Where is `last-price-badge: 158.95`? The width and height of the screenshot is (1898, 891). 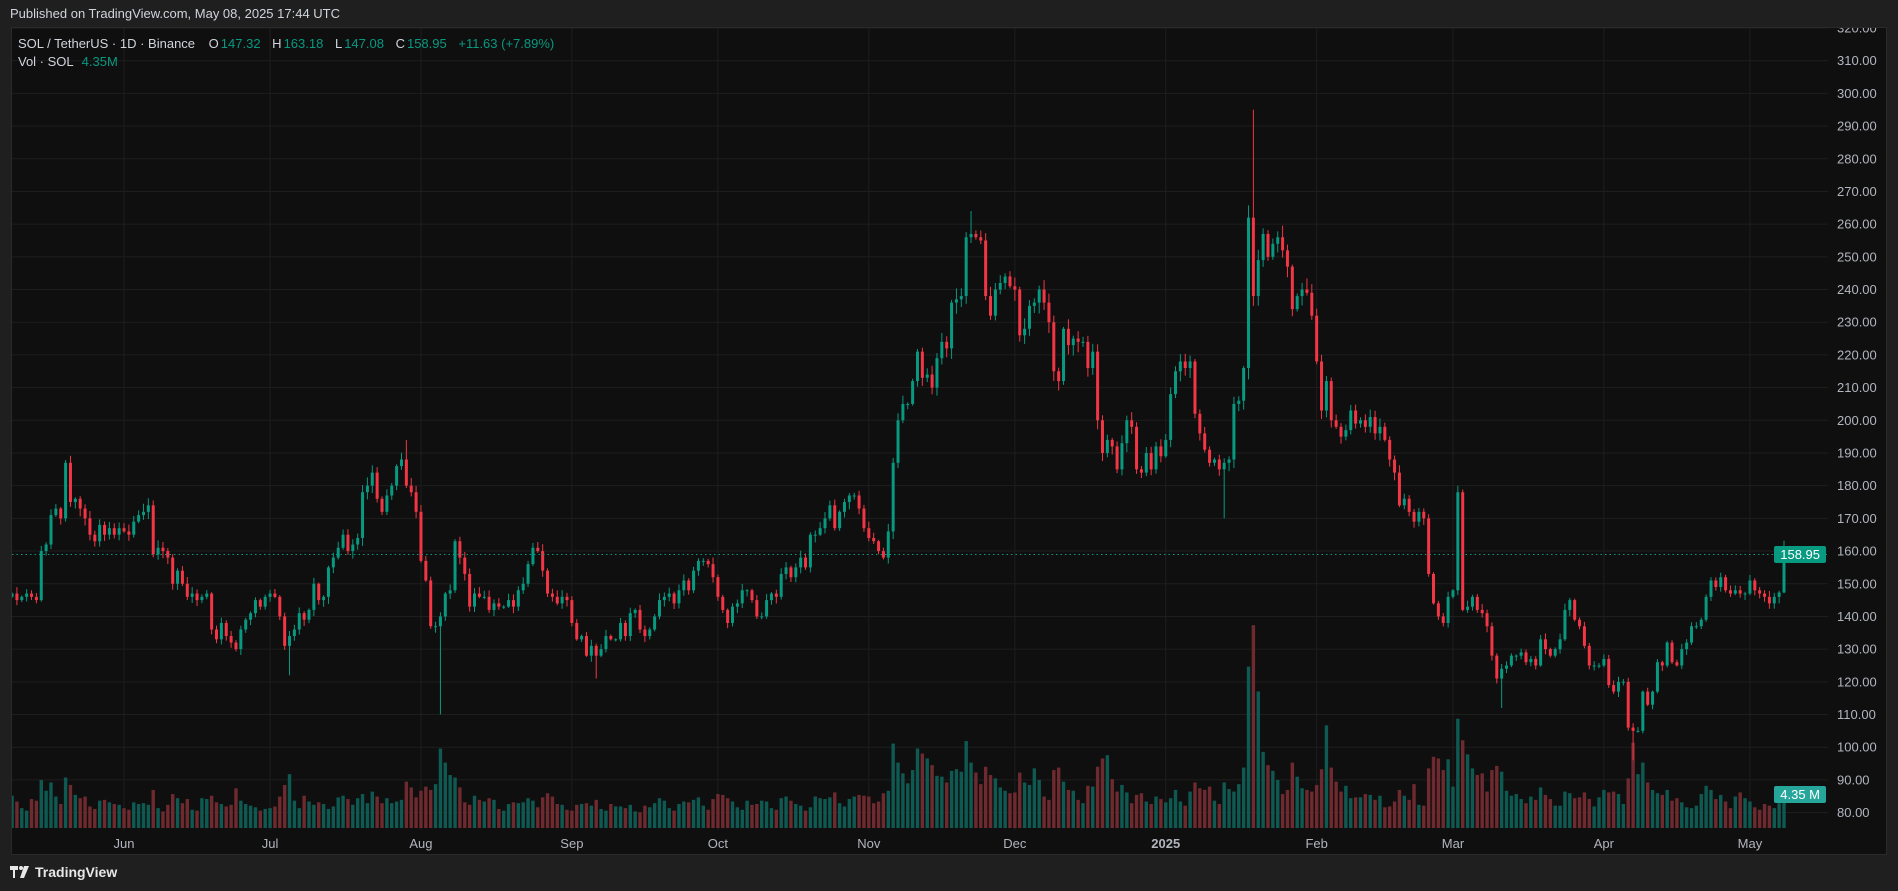
last-price-badge: 158.95 is located at coordinates (1800, 554).